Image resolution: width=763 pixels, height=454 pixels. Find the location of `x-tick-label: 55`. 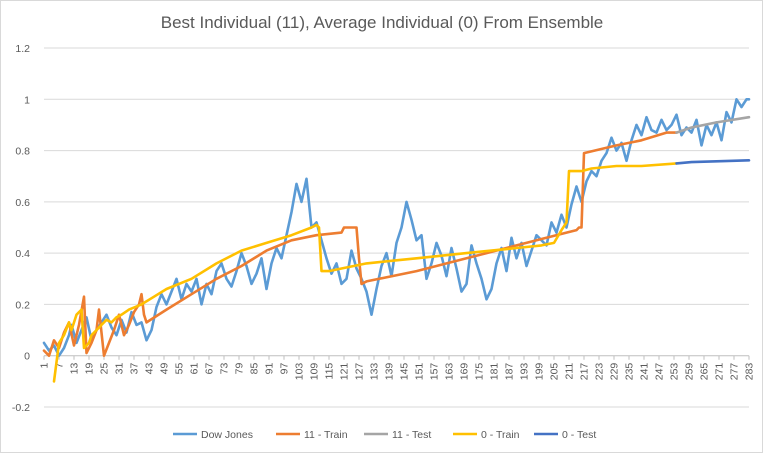

x-tick-label: 55 is located at coordinates (180, 369).